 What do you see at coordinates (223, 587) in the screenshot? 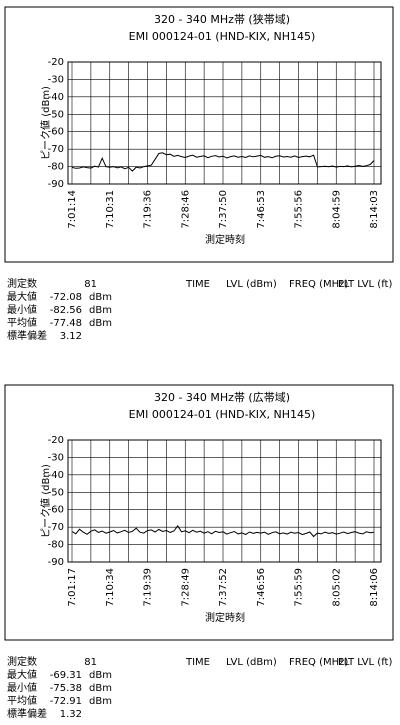
I see `x-tick-label: 7:37:52` at bounding box center [223, 587].